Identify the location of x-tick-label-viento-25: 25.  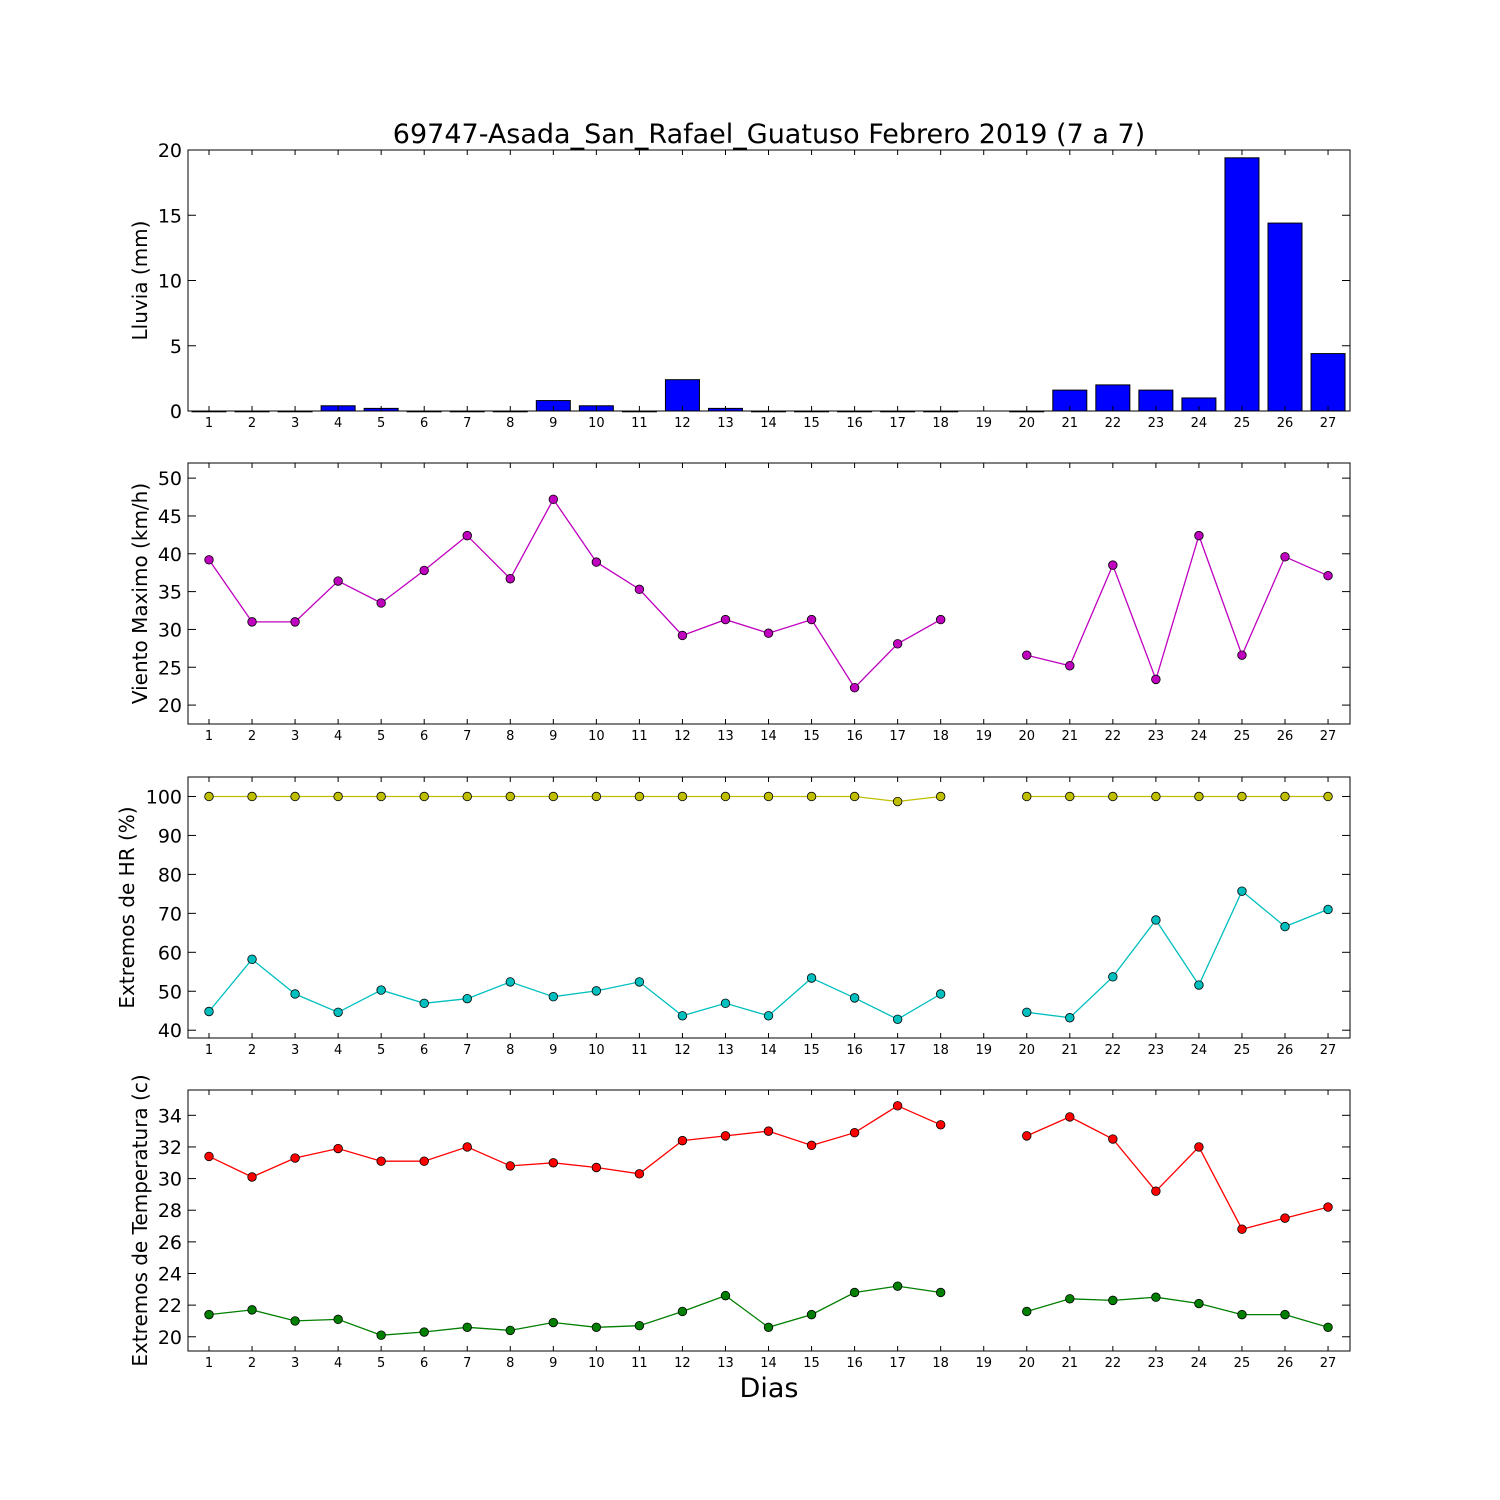
(1242, 736).